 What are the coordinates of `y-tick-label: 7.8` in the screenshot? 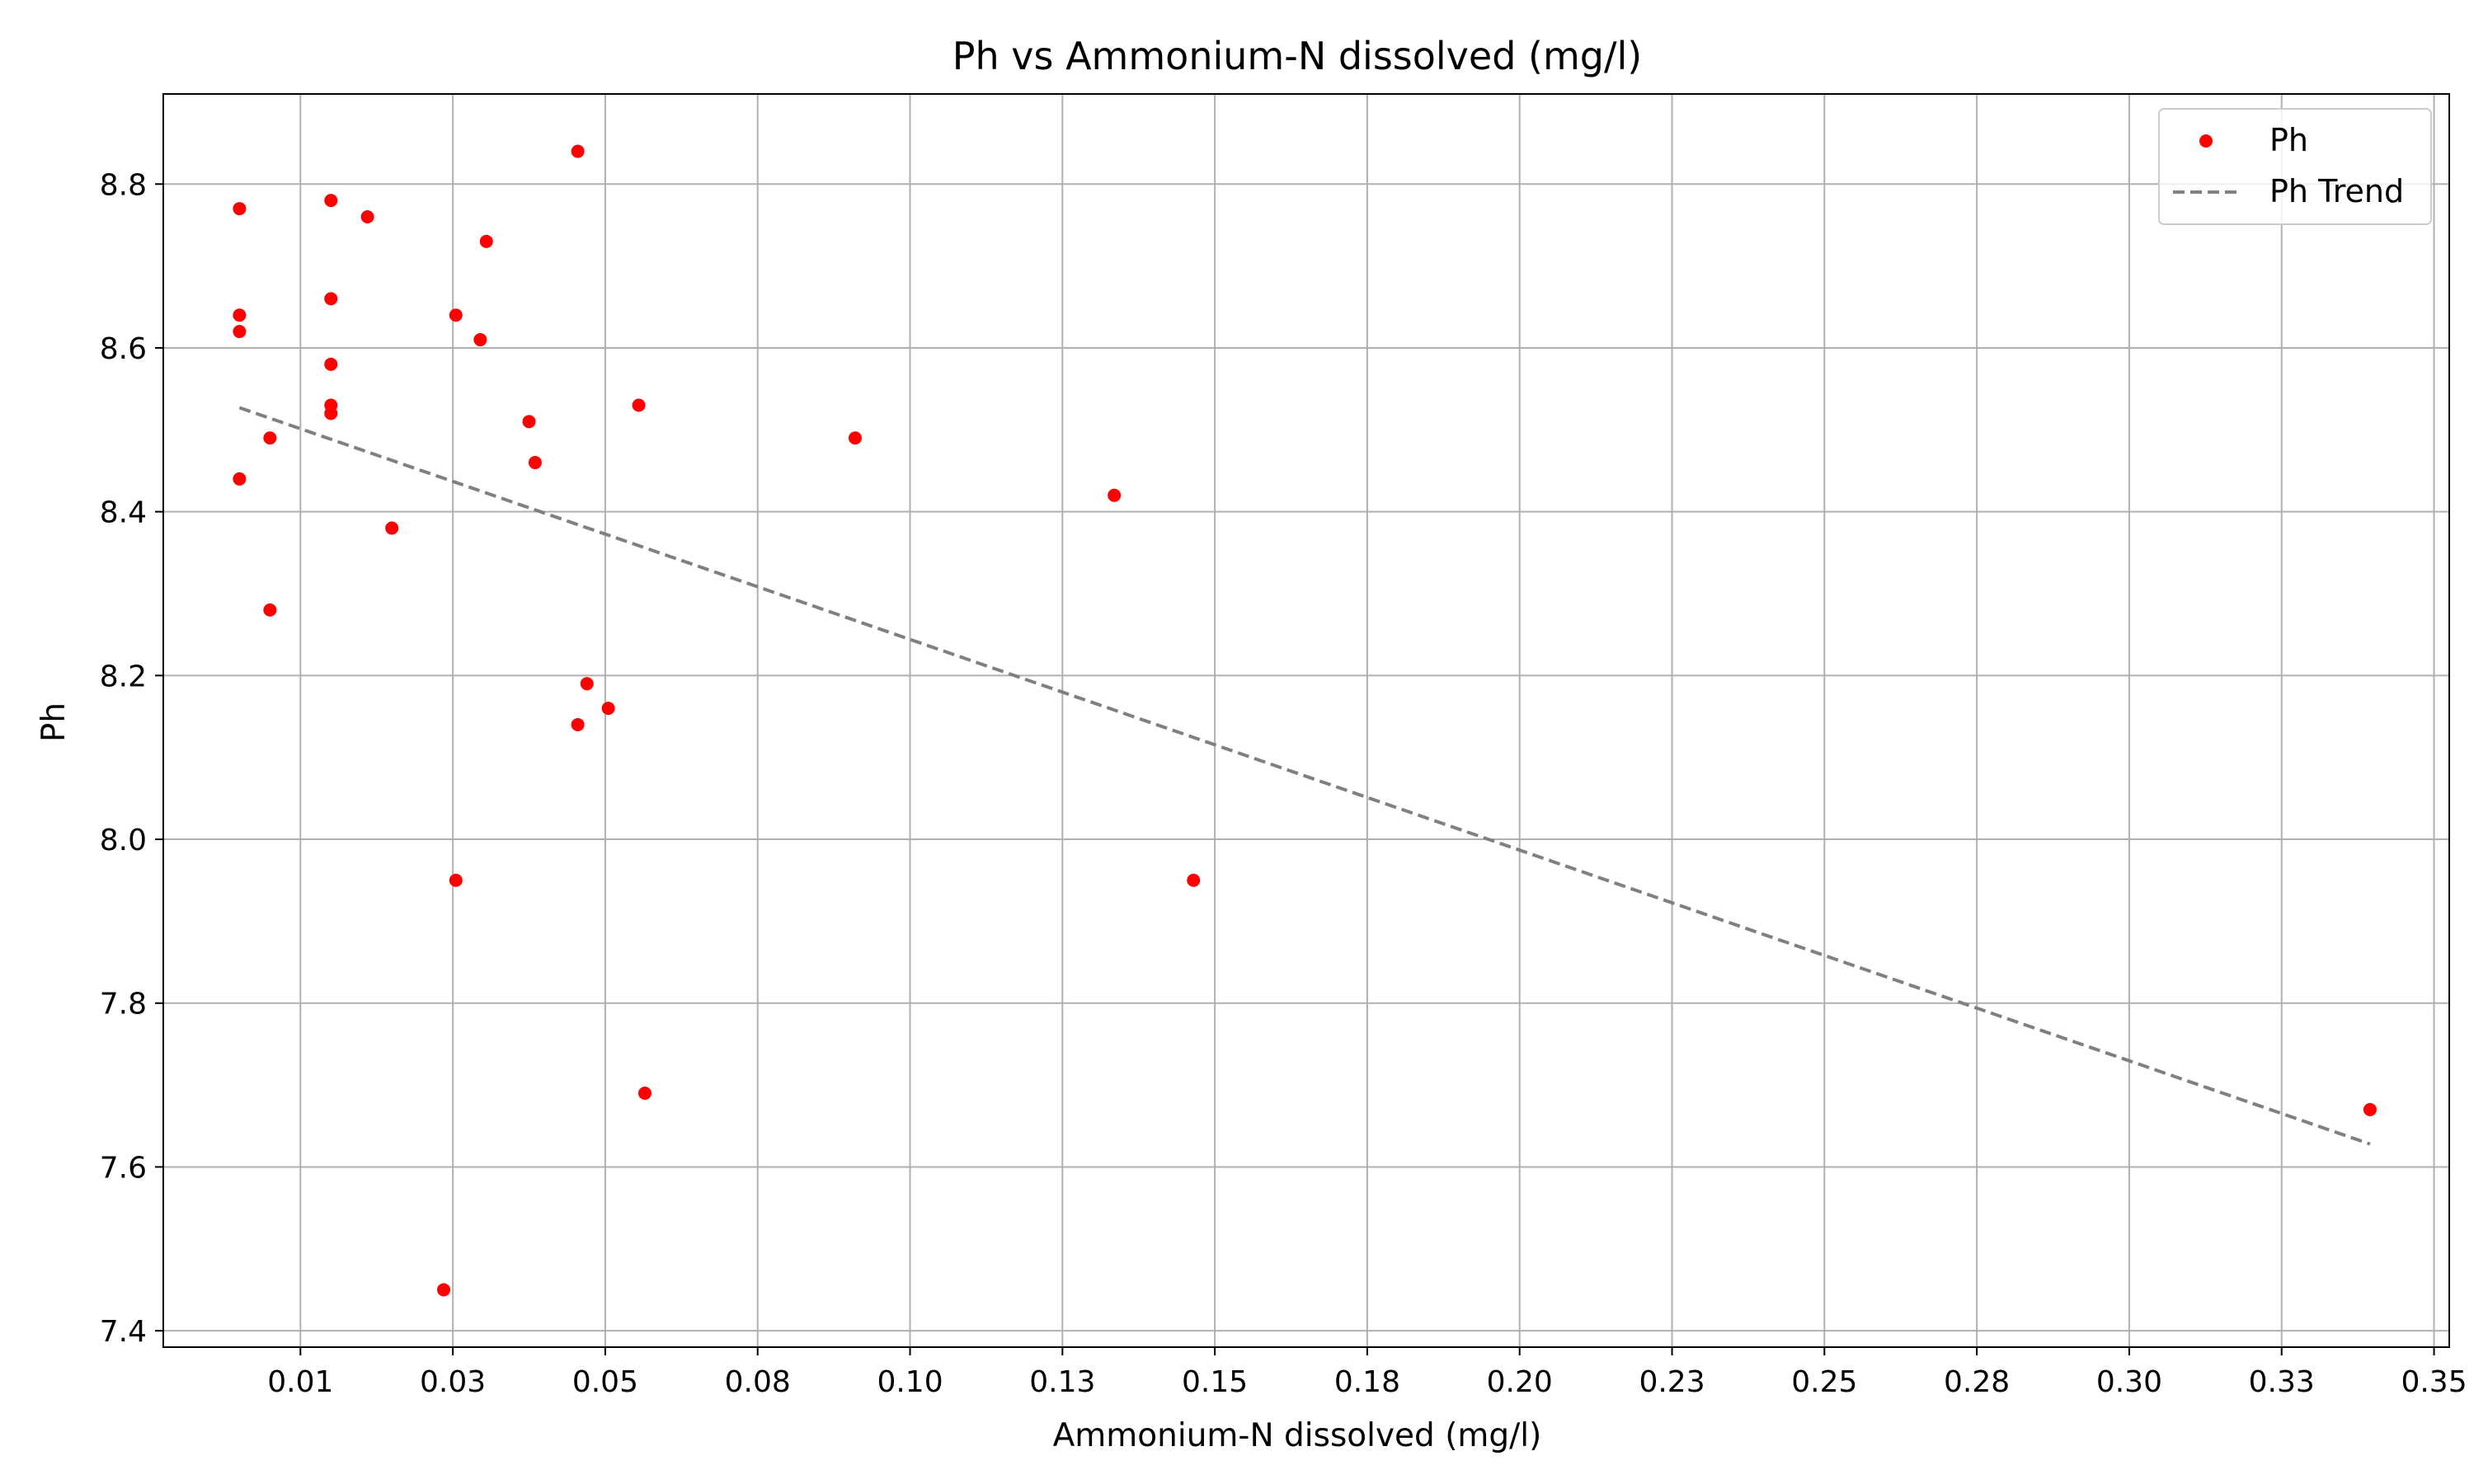 It's located at (123, 1004).